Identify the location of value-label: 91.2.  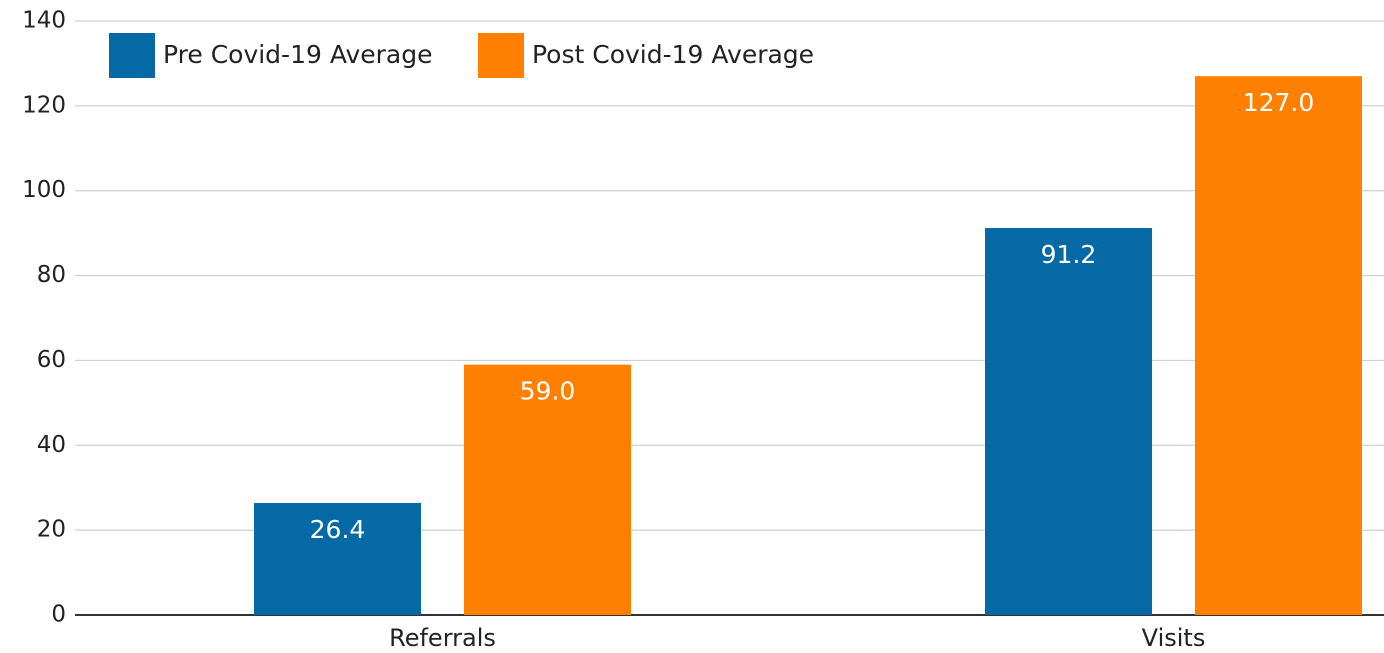
(1069, 254).